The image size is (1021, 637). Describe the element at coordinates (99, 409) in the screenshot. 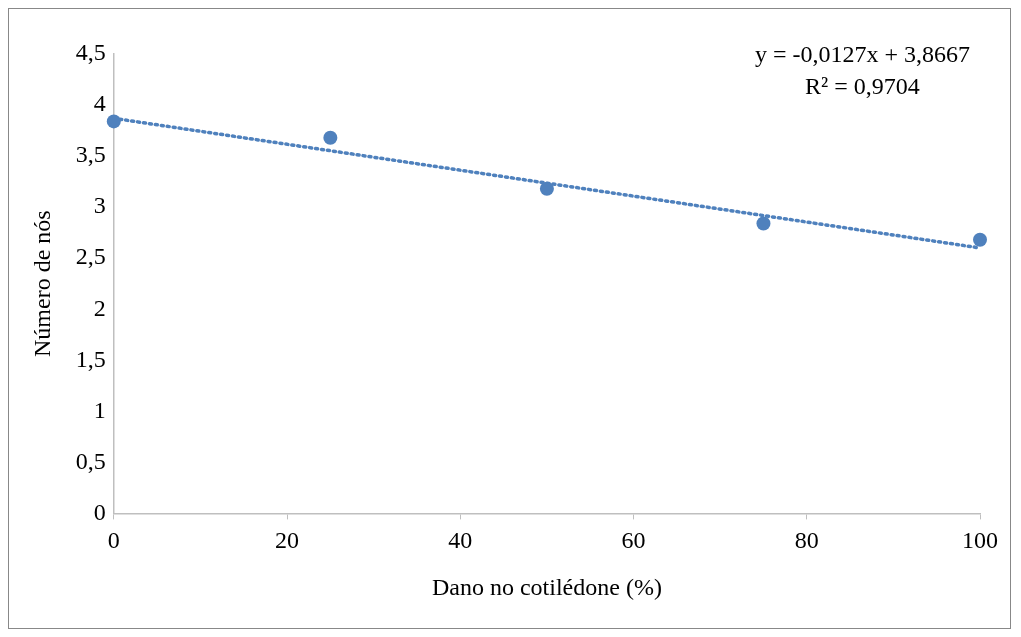

I see `y-tick-label: 1` at that location.